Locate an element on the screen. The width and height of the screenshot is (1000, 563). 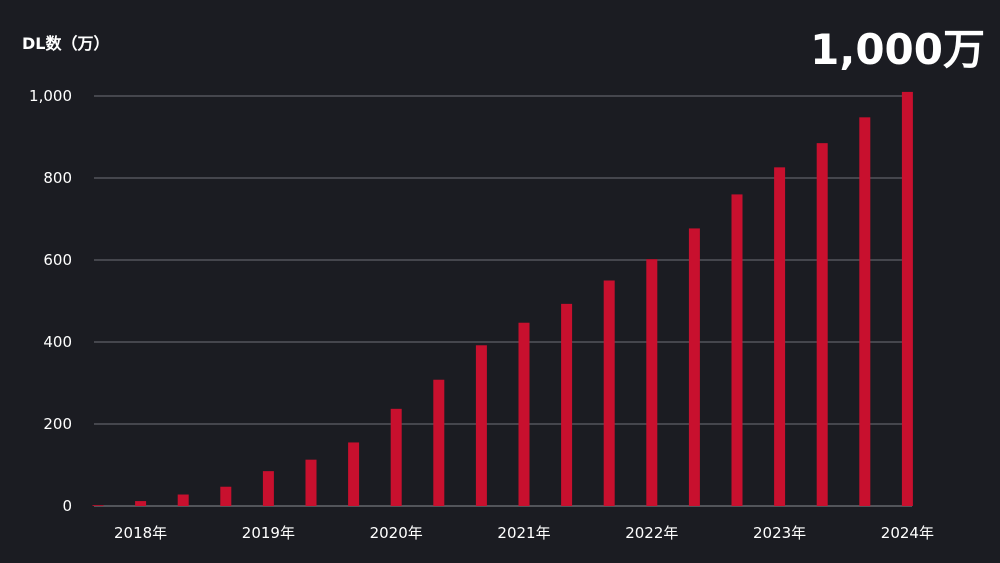
x-tick-label: 2023年 is located at coordinates (779, 533).